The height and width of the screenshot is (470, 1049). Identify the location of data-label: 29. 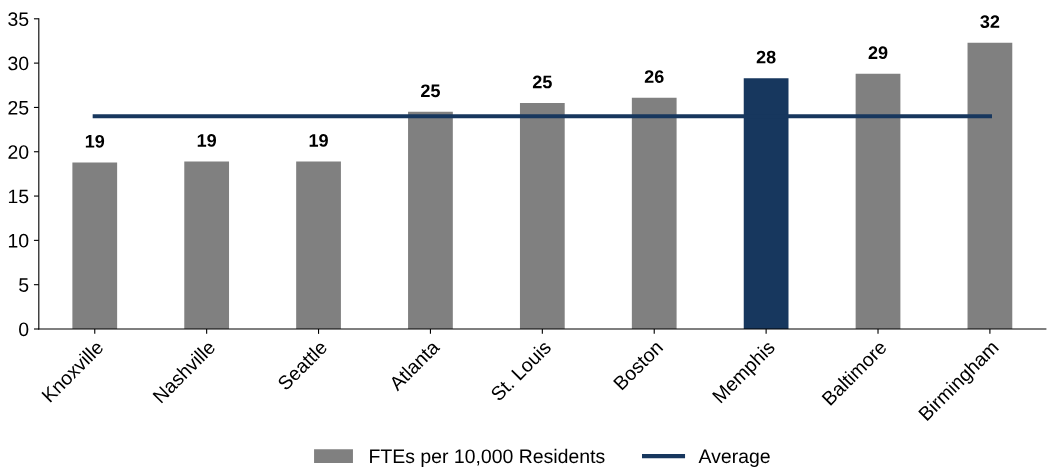
(878, 53).